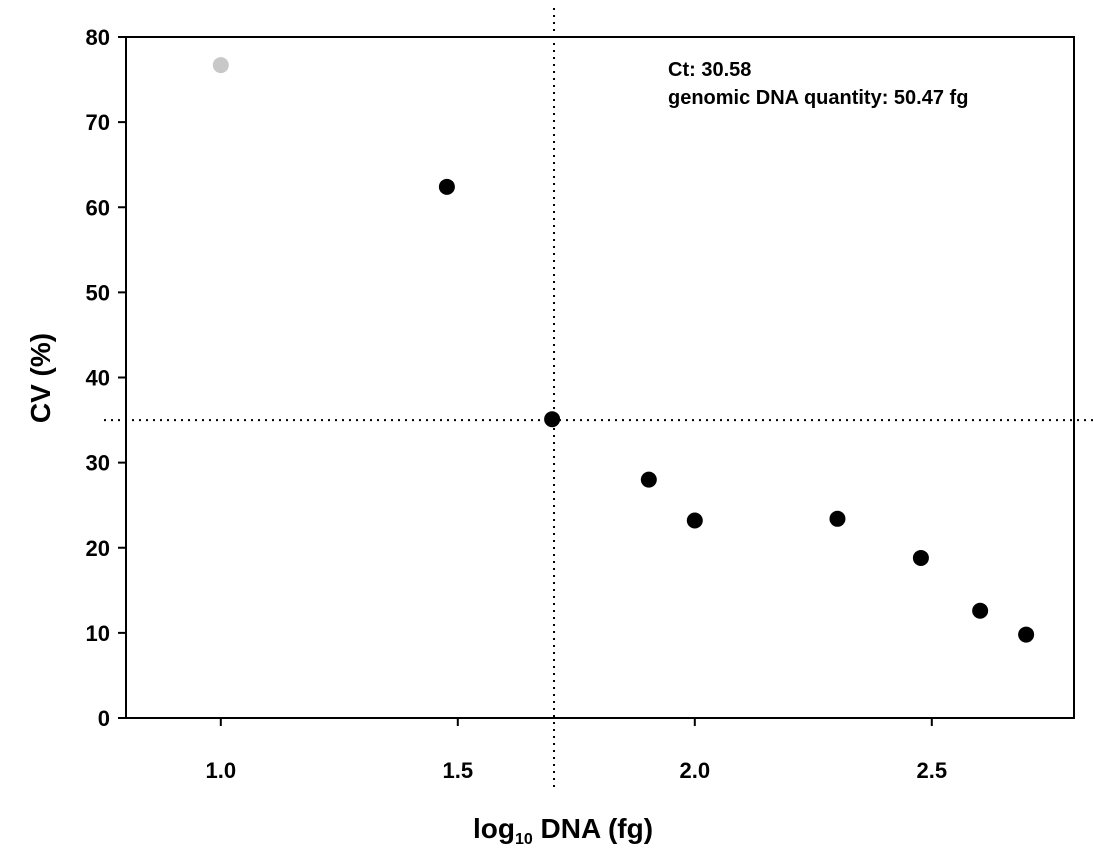 This screenshot has height=848, width=1093. What do you see at coordinates (524, 839) in the screenshot?
I see `x-axis-title-subscript: 10` at bounding box center [524, 839].